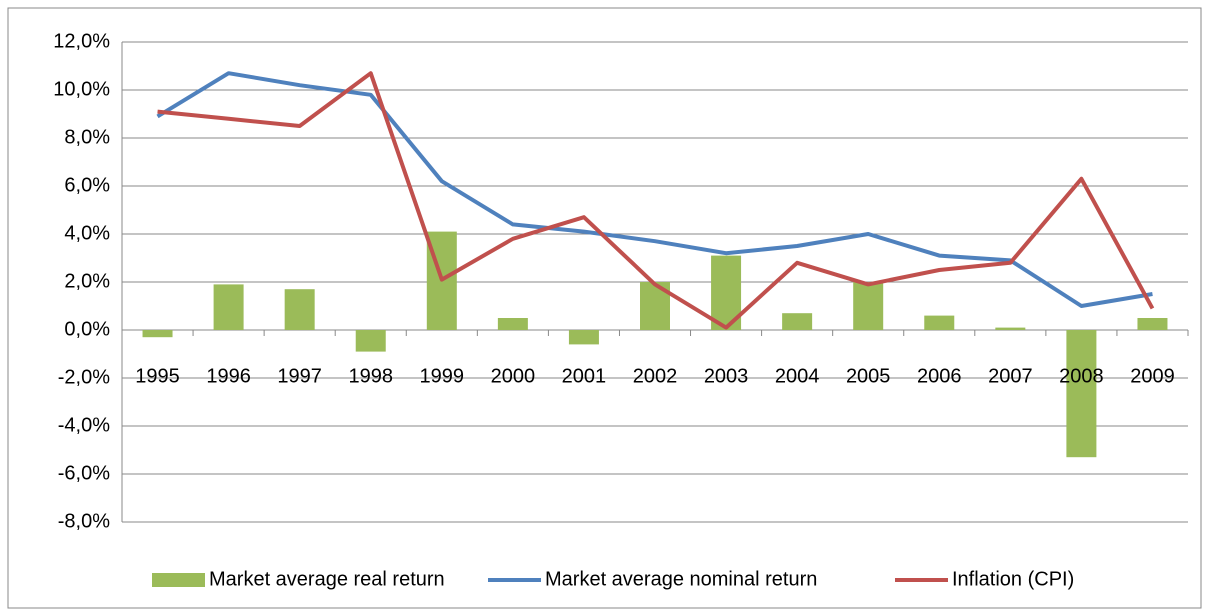 The width and height of the screenshot is (1210, 610). I want to click on x-tick-label: 2002, so click(655, 376).